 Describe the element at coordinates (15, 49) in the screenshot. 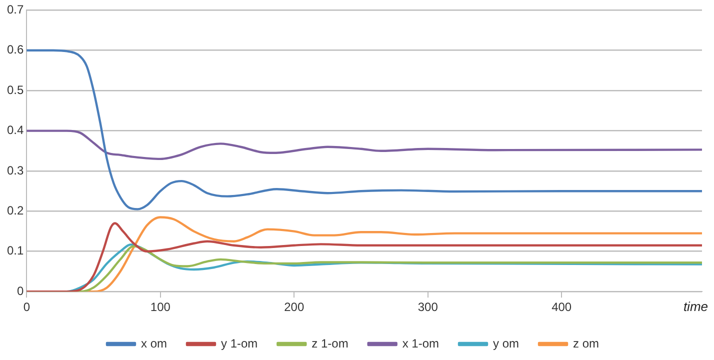

I see `y-tick-label: 0.6` at that location.